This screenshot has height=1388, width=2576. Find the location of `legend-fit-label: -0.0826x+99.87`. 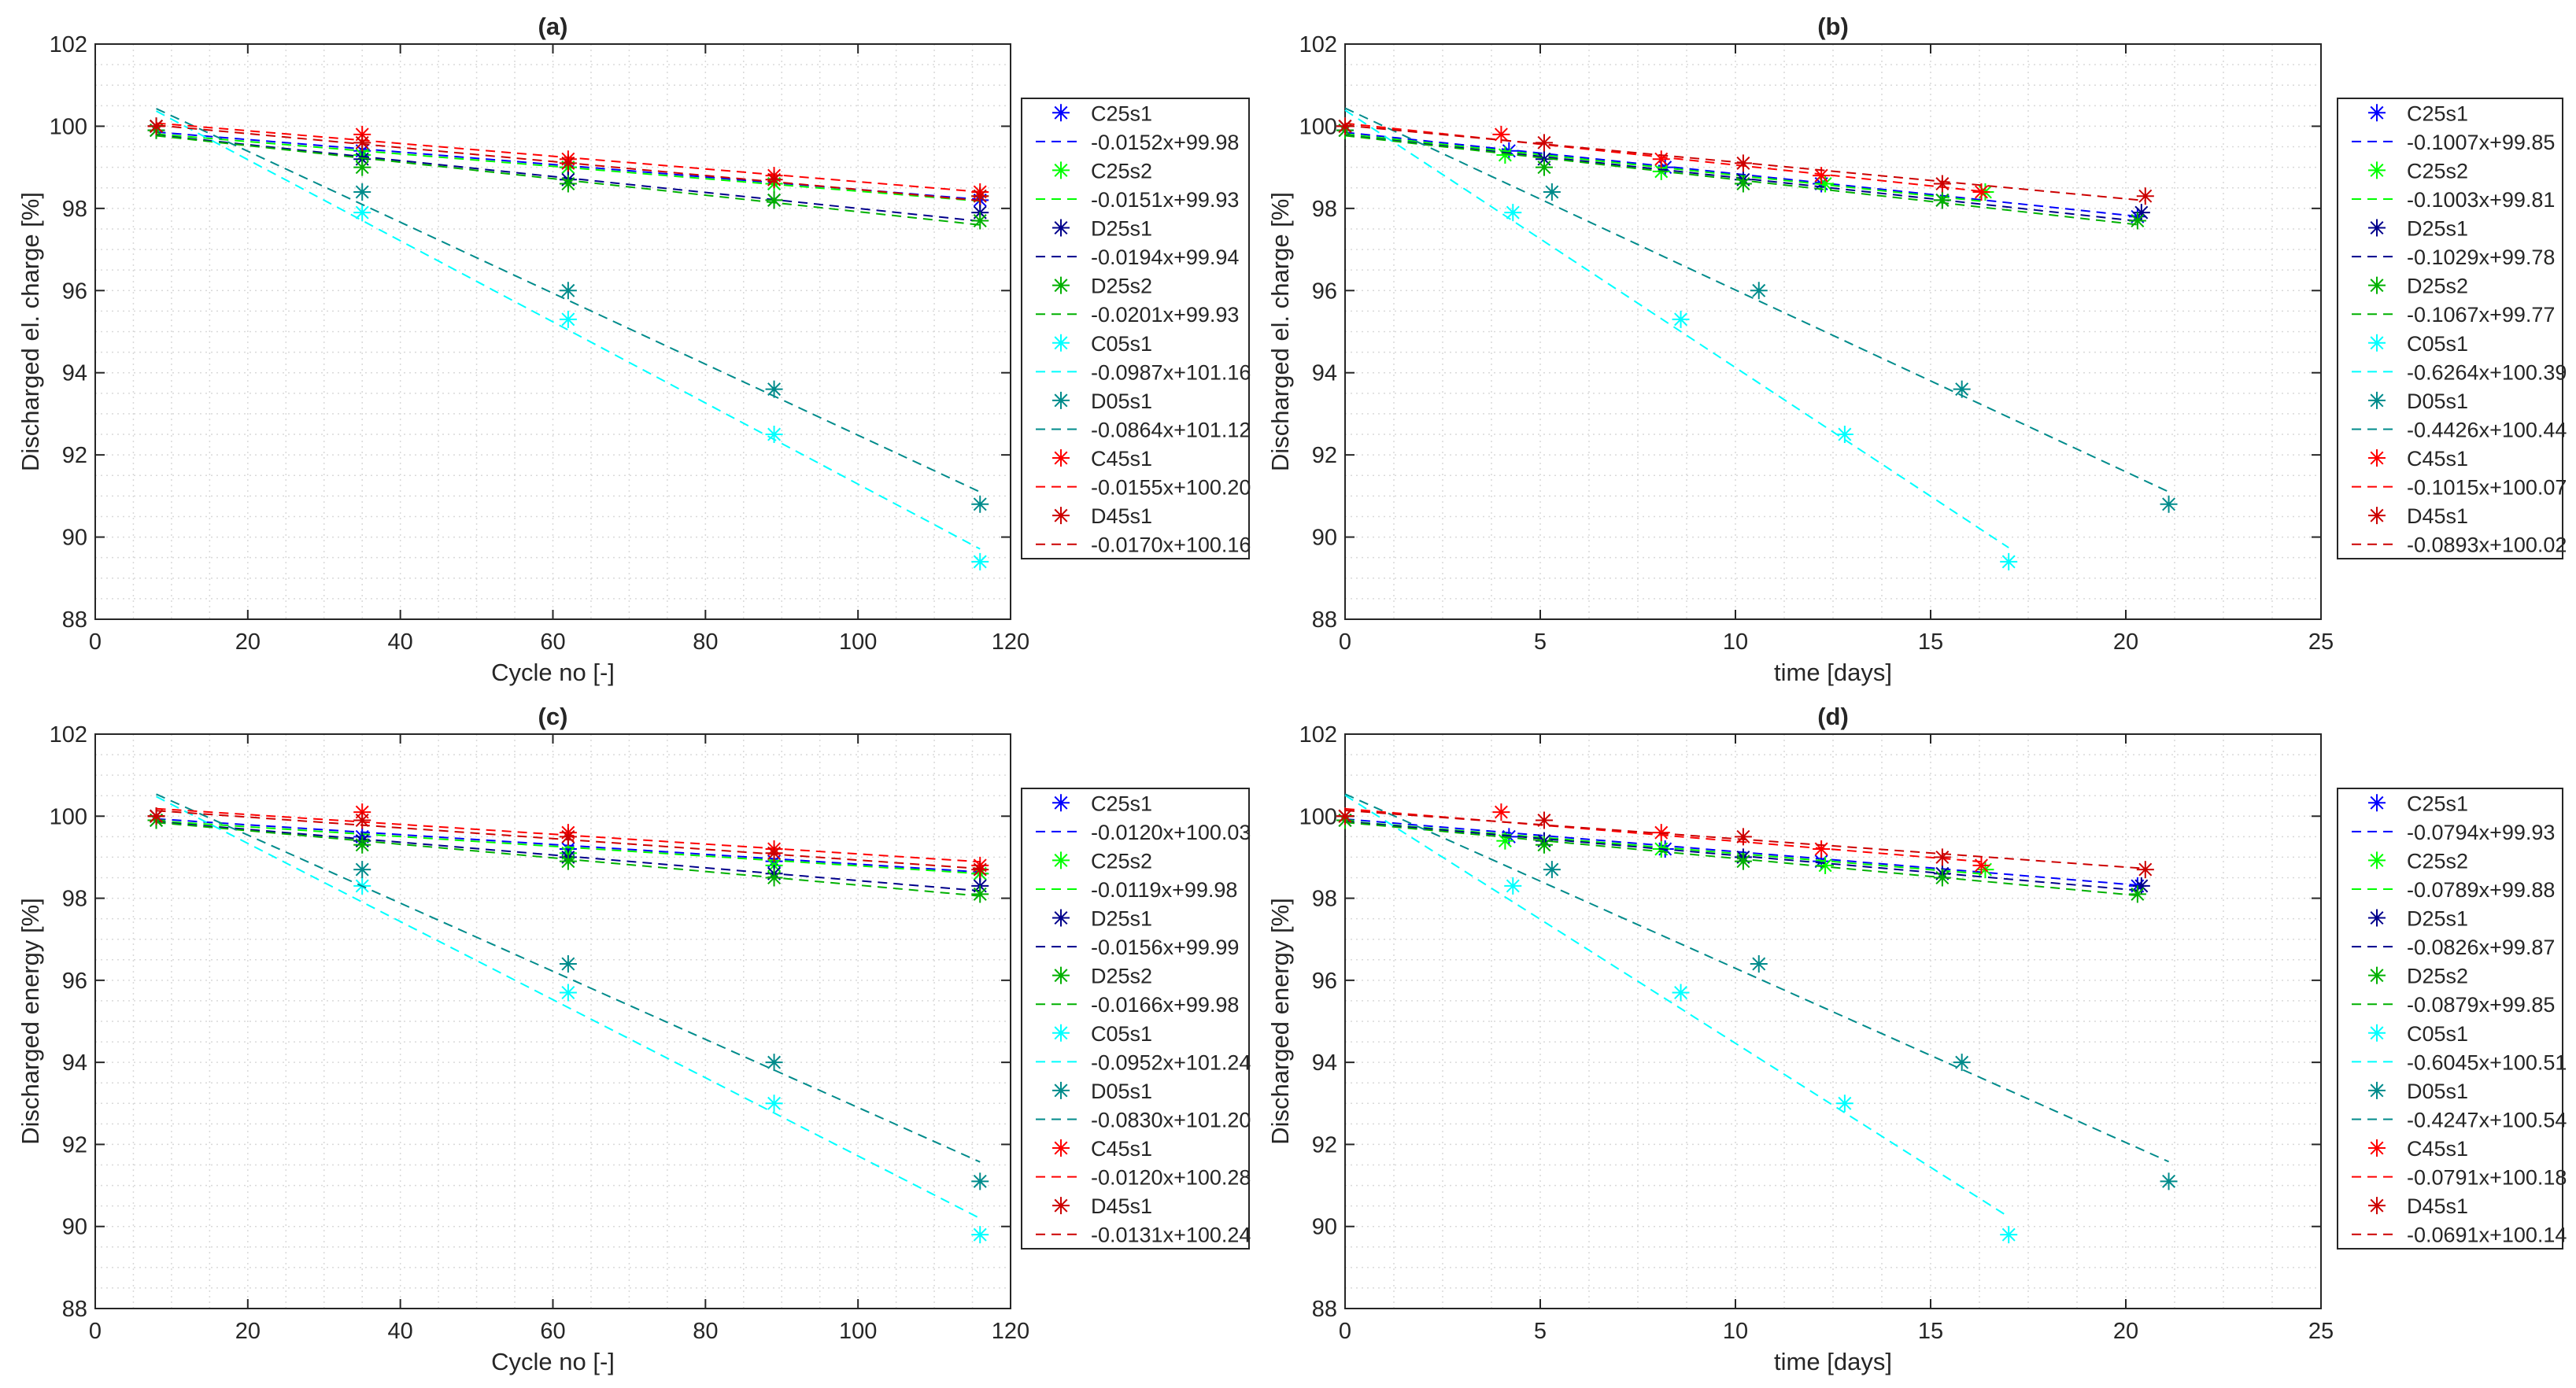

legend-fit-label: -0.0826x+99.87 is located at coordinates (2481, 948).